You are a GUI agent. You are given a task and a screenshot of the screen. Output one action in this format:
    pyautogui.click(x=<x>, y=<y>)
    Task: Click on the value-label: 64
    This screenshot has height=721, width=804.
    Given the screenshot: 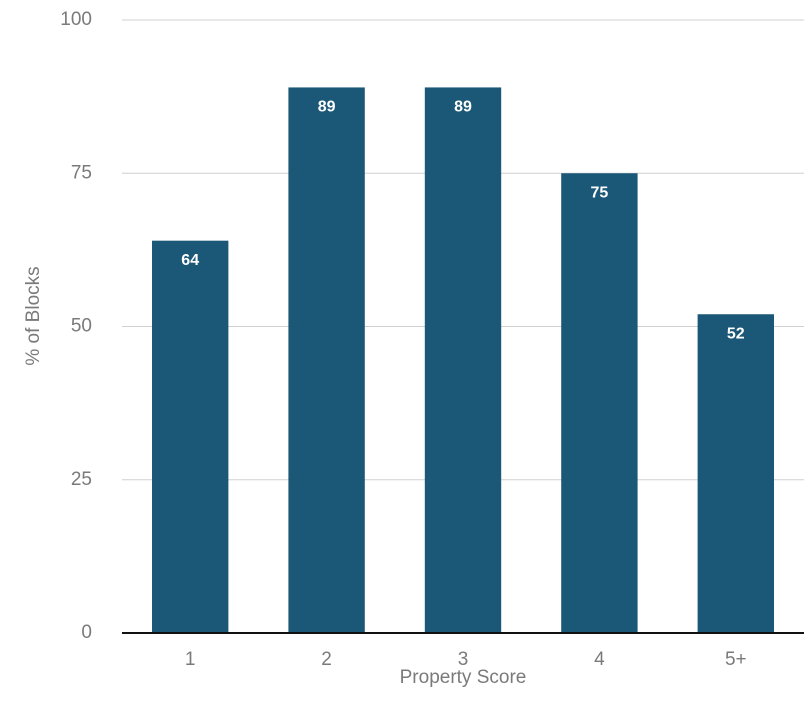 What is the action you would take?
    pyautogui.click(x=190, y=260)
    